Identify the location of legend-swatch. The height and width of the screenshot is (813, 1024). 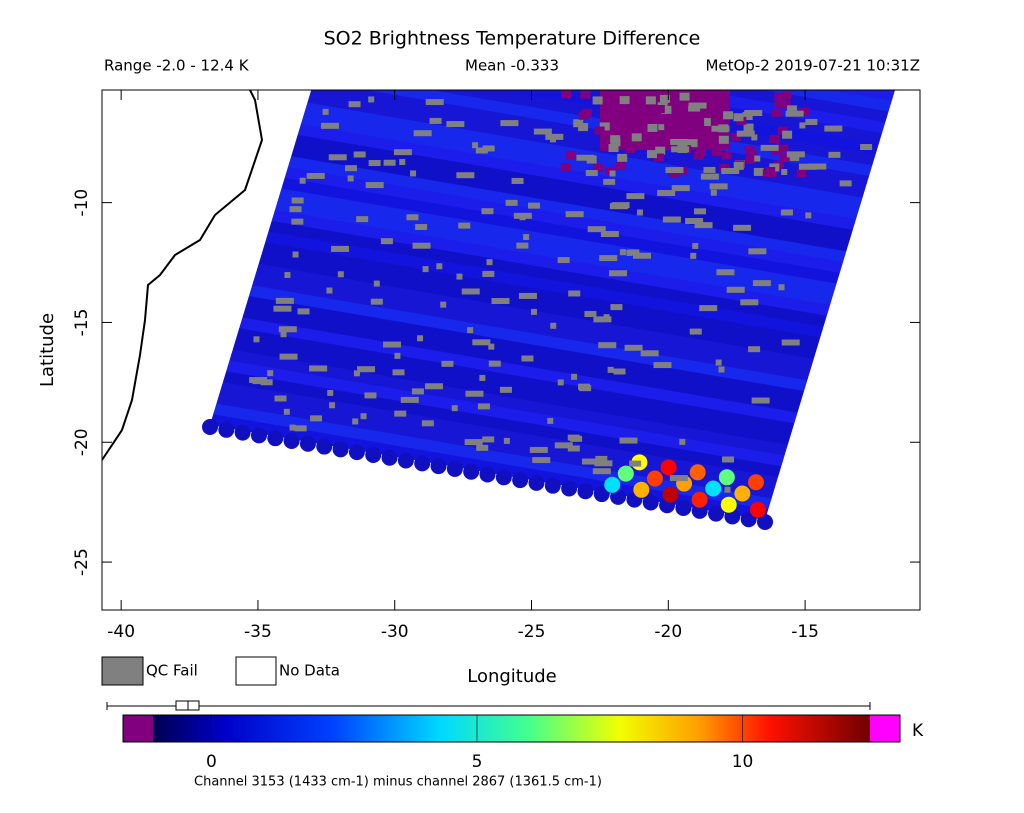
(256, 671).